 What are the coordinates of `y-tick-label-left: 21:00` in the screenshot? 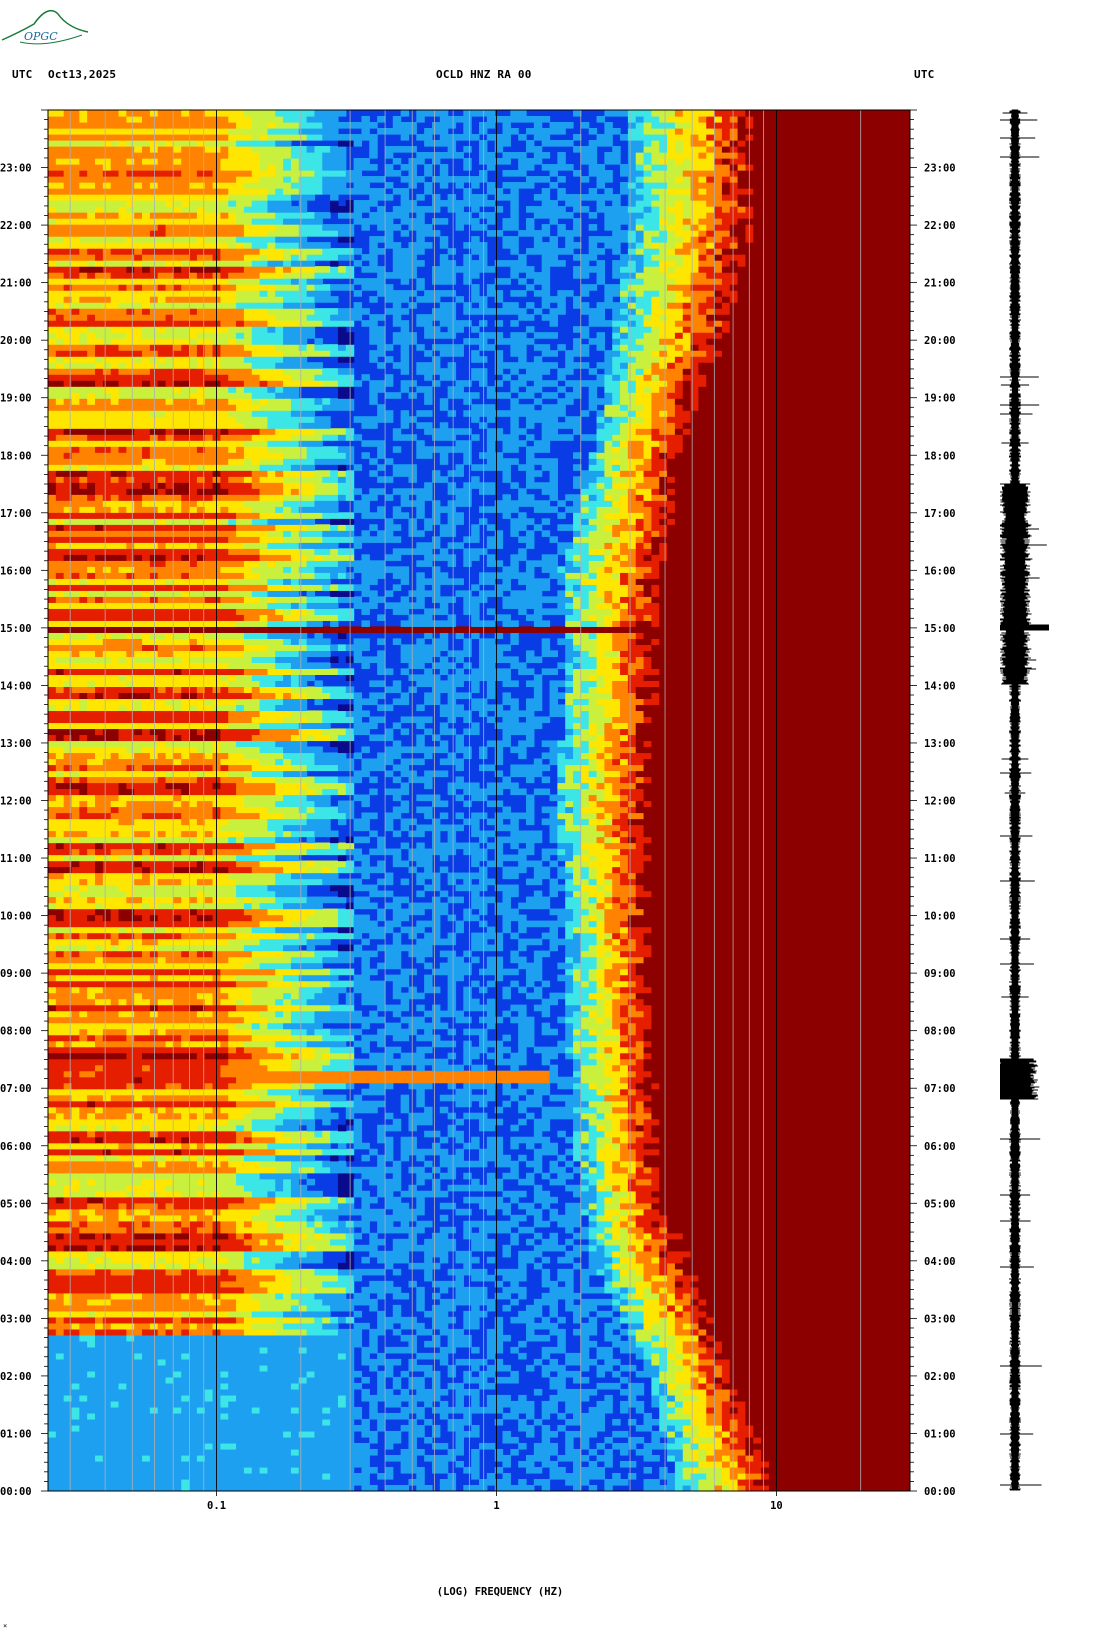 It's located at (16, 284).